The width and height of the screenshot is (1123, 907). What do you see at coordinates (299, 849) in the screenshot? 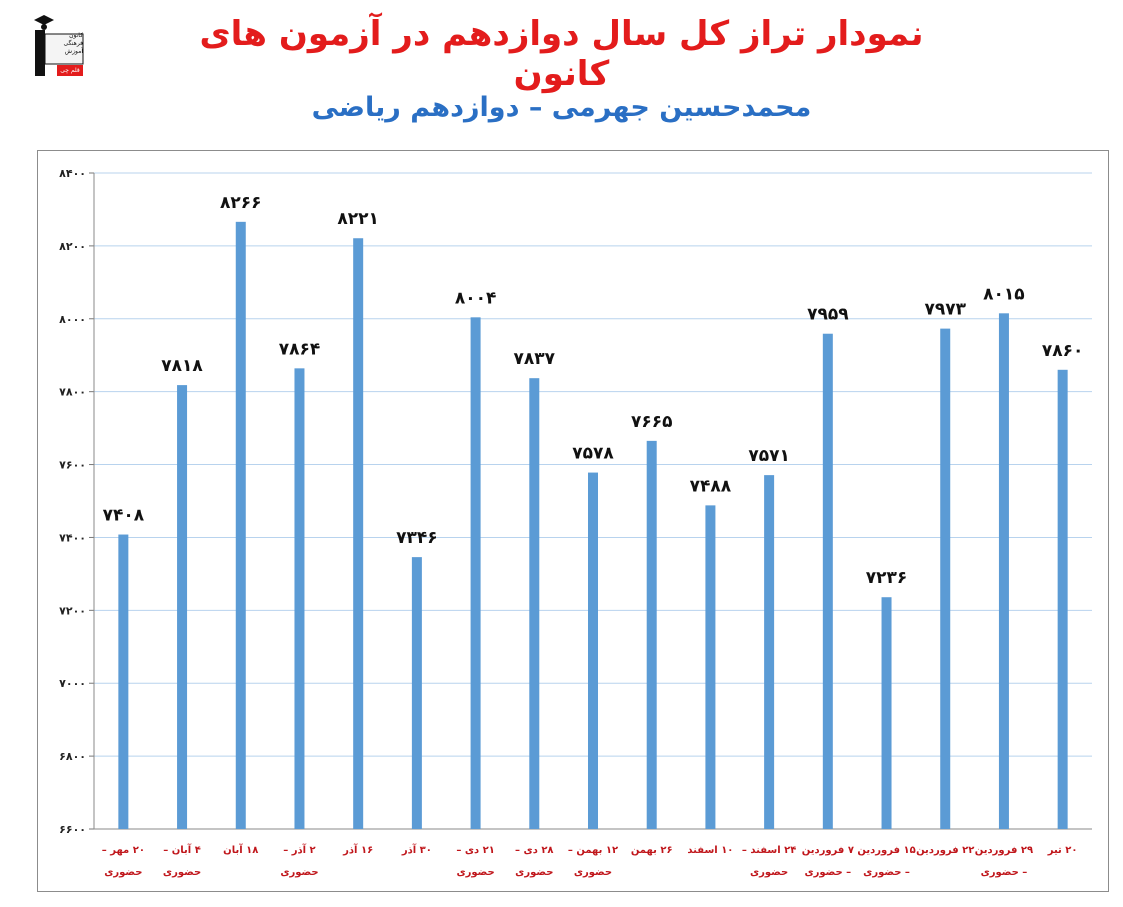
I see `x-tick-label: ۲ آذر –` at bounding box center [299, 849].